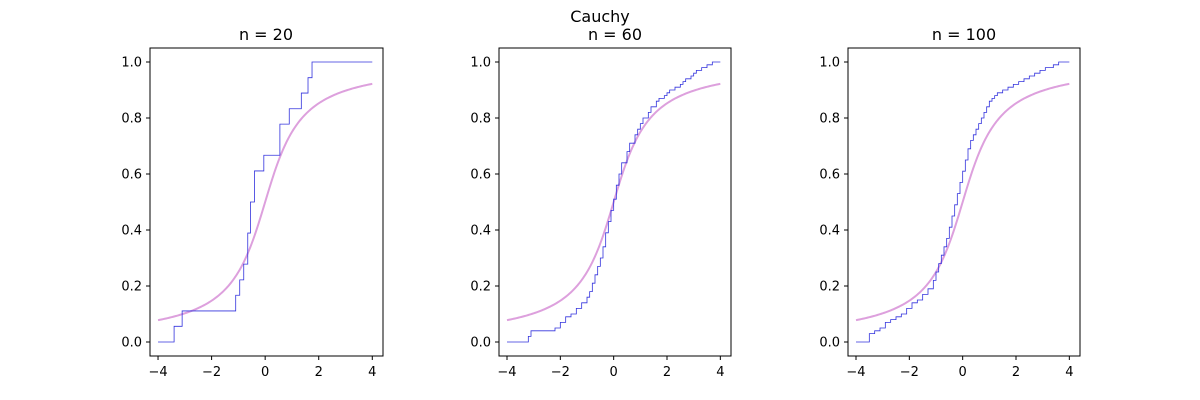 The height and width of the screenshot is (400, 1200). What do you see at coordinates (615, 34) in the screenshot?
I see `subplot-title: n = 60` at bounding box center [615, 34].